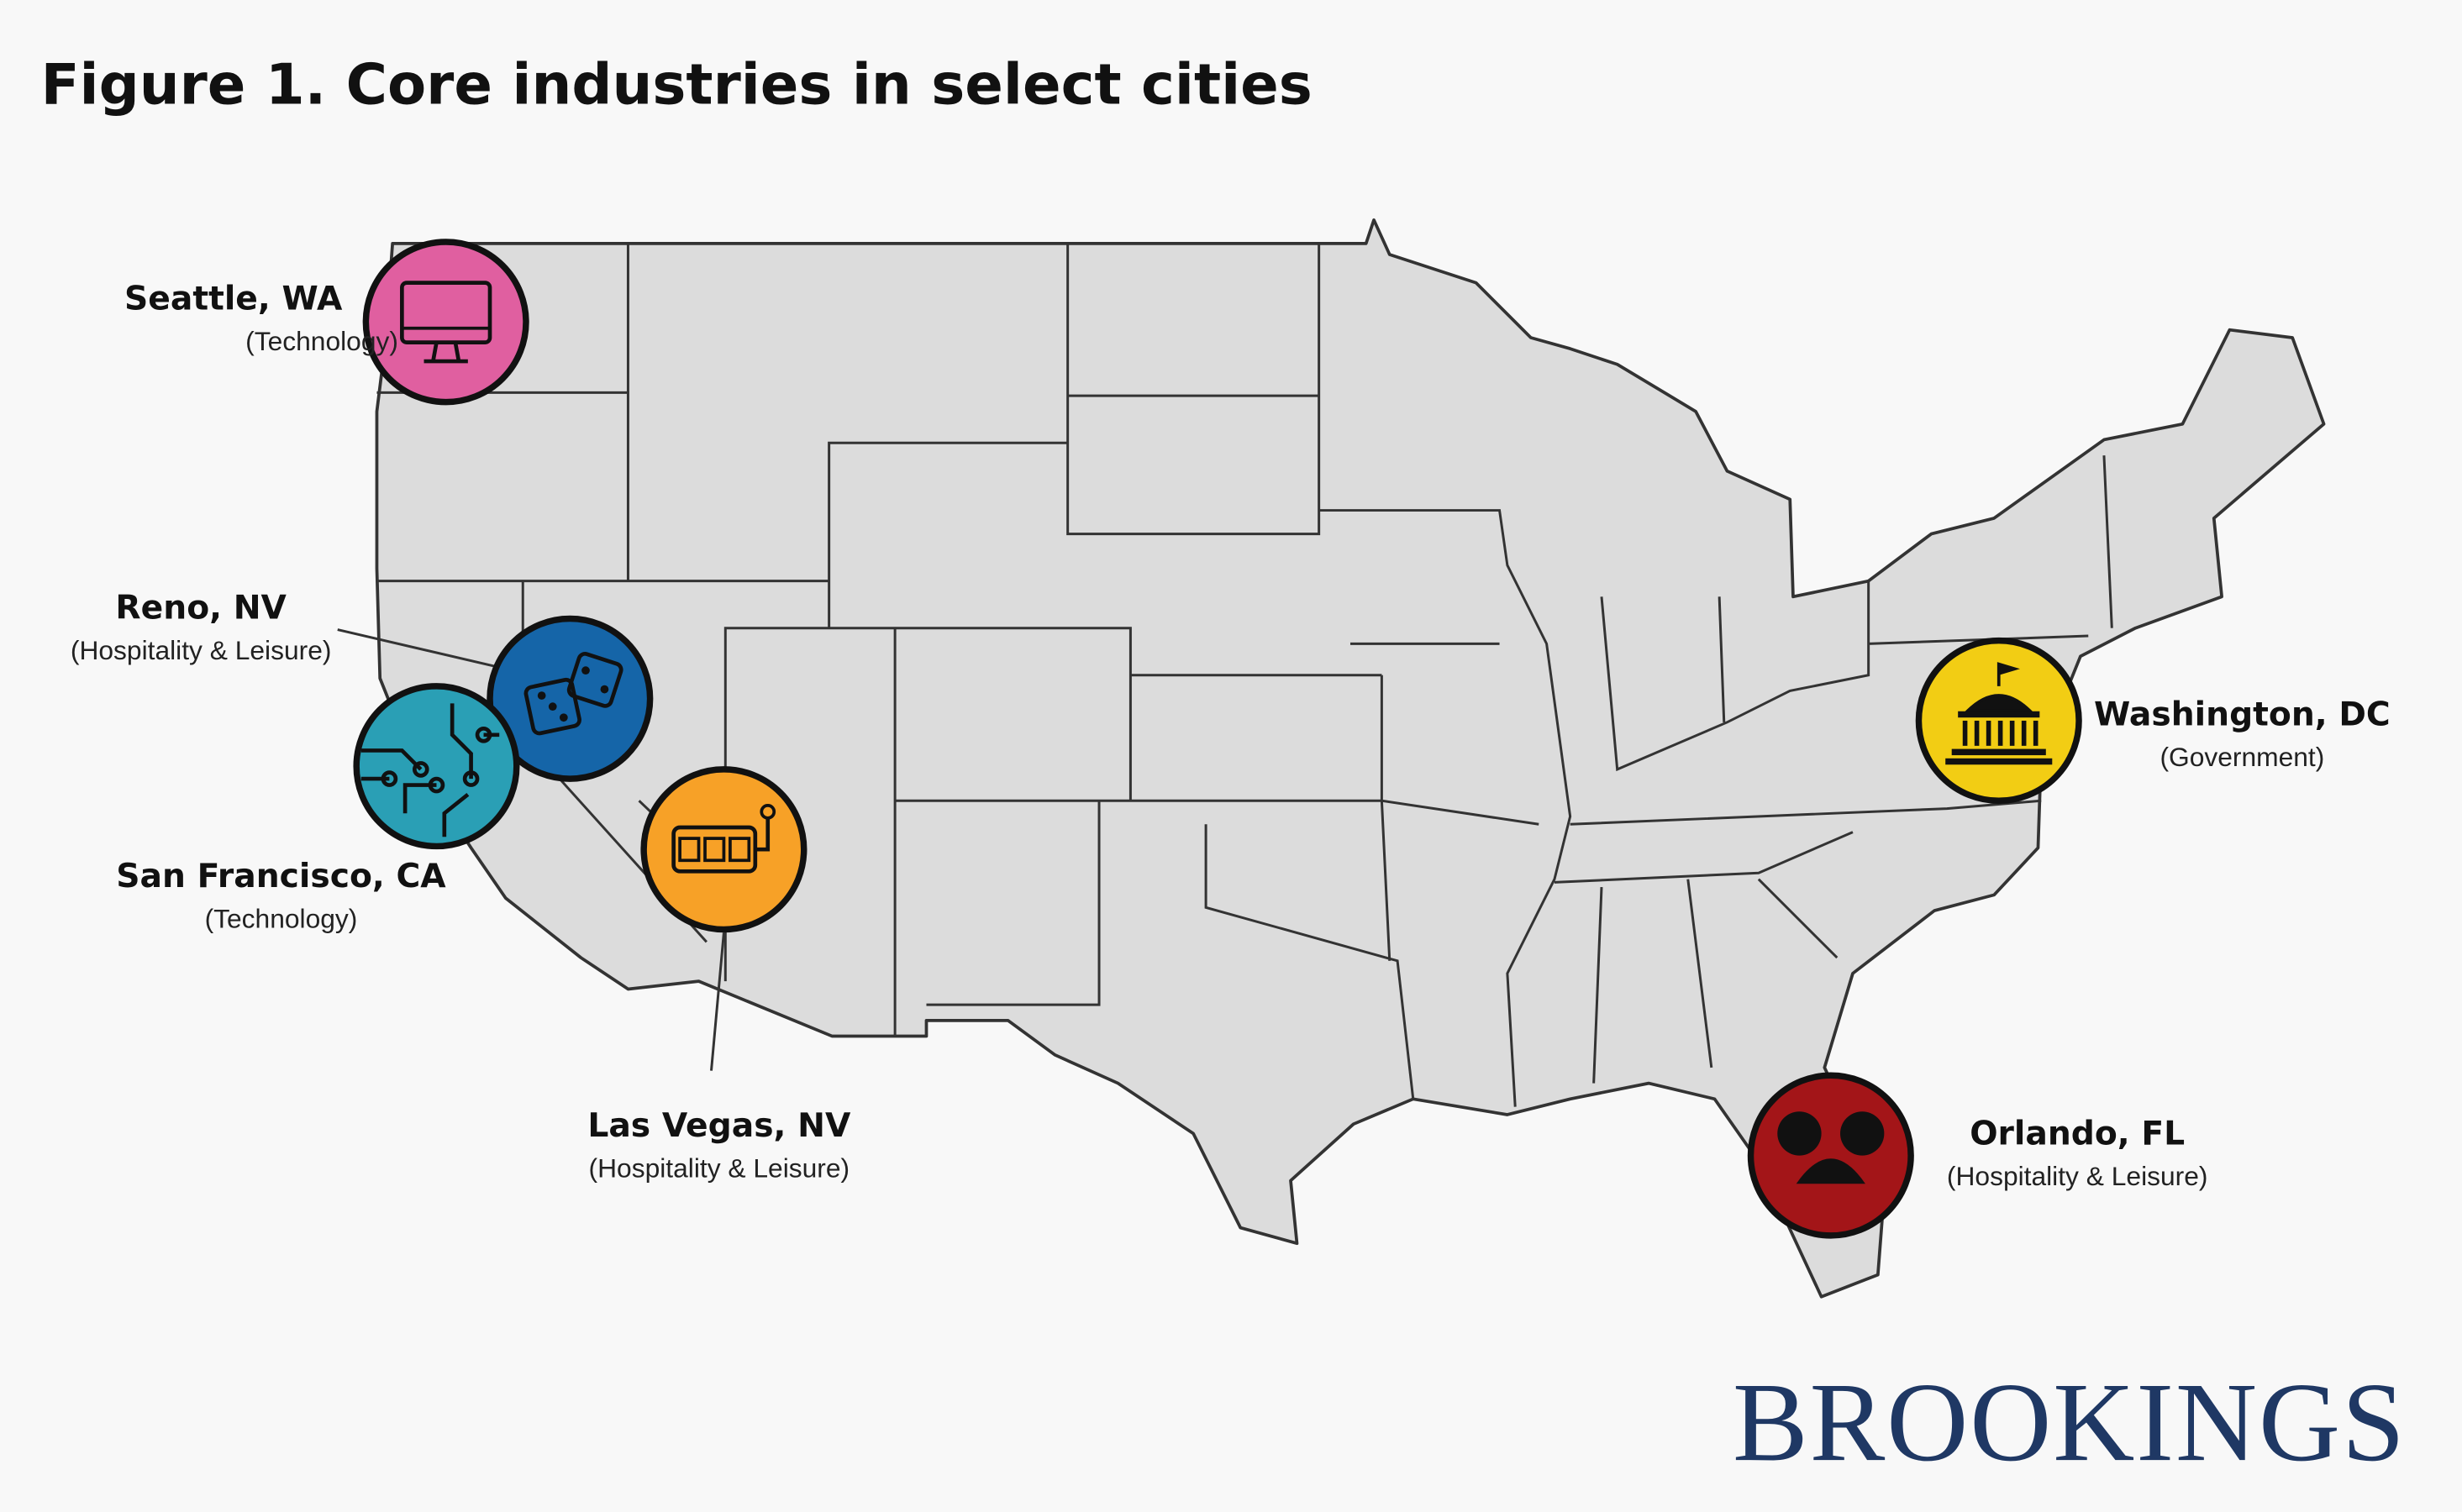  What do you see at coordinates (281, 876) in the screenshot?
I see `city-name: San Francisco, CA` at bounding box center [281, 876].